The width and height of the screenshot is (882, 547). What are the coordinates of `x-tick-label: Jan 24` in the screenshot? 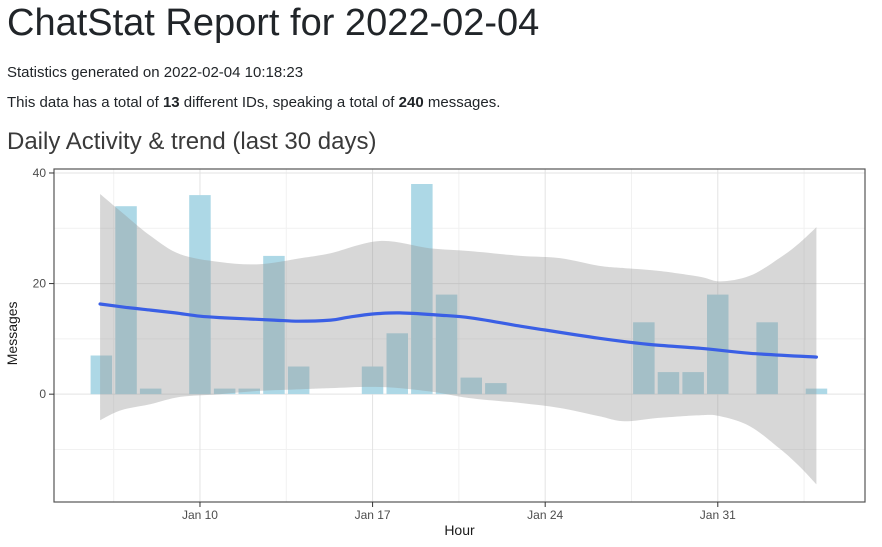 It's located at (545, 515).